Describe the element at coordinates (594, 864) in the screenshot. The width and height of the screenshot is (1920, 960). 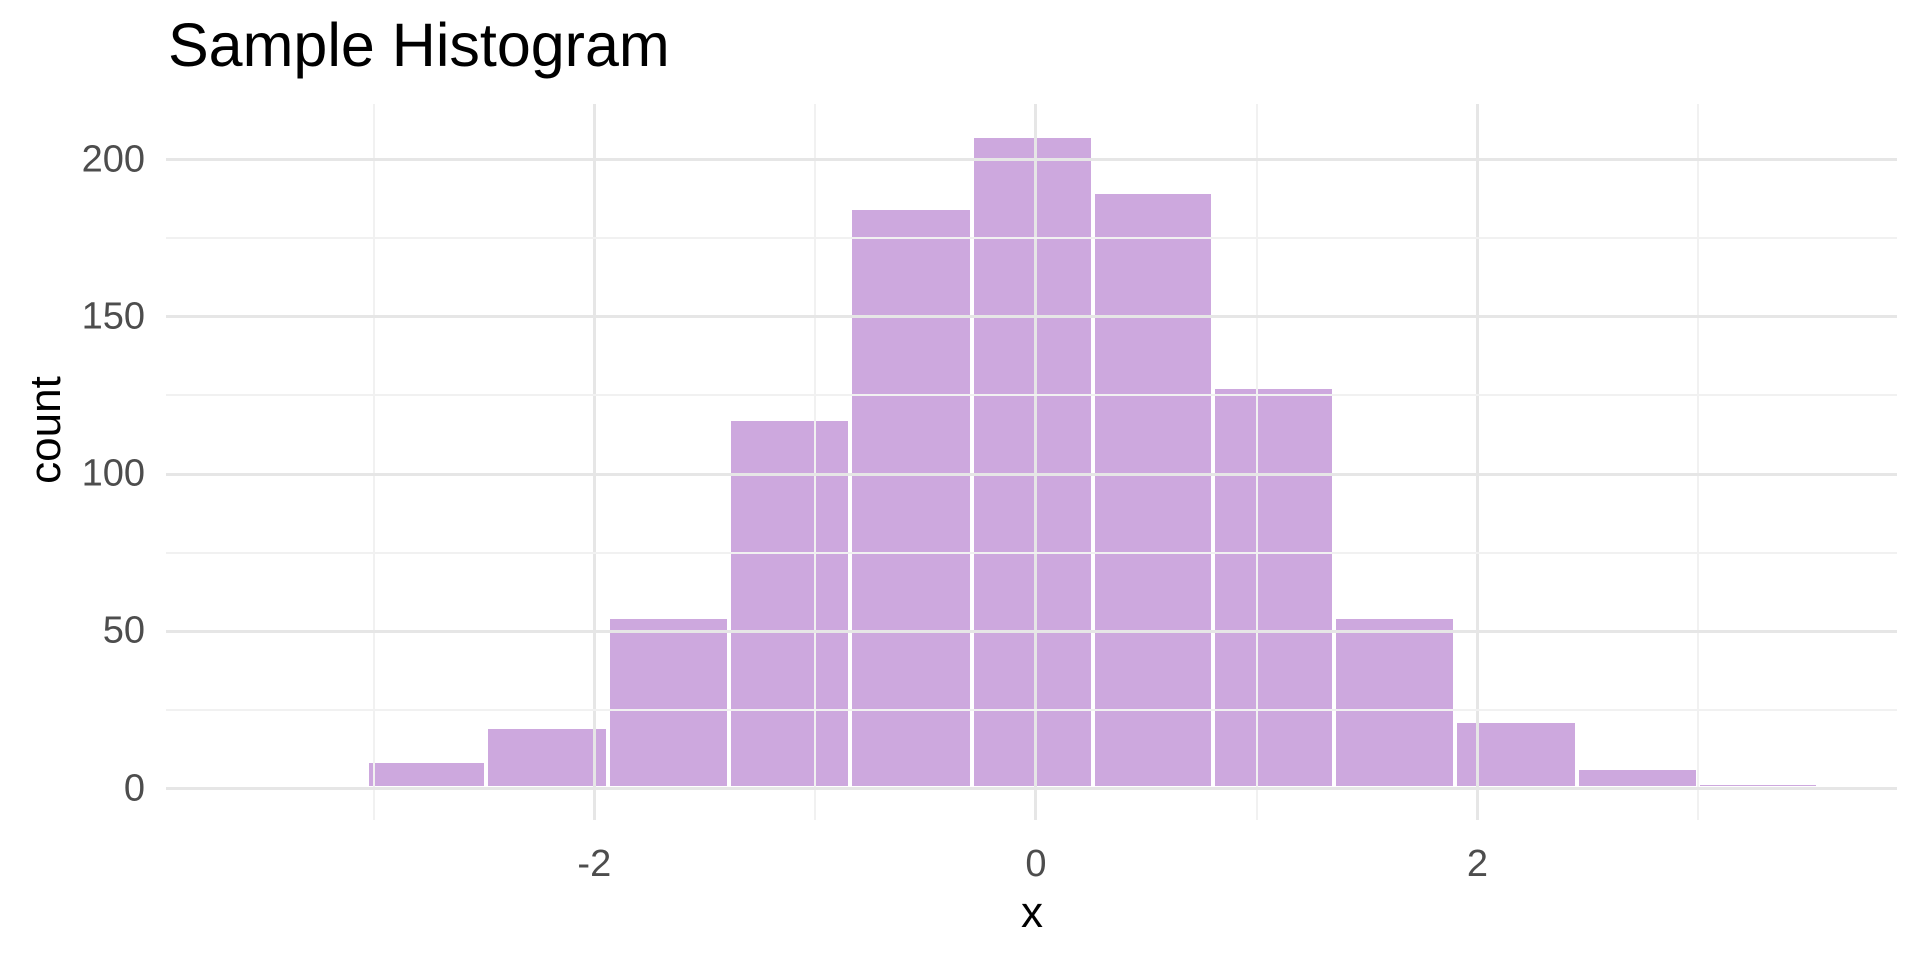
I see `x-tick-label: -2` at that location.